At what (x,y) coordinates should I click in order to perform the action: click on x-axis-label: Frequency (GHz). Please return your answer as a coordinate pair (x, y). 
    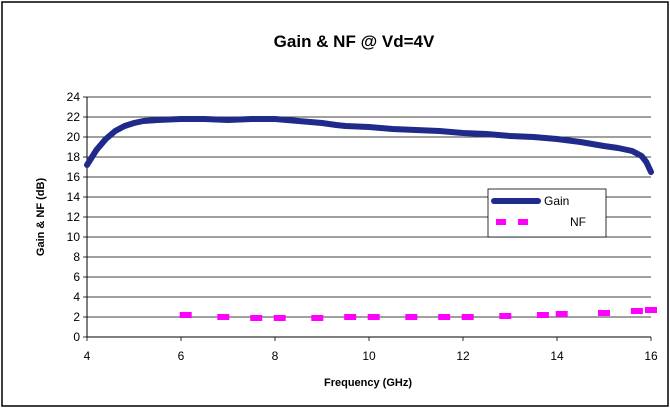
    Looking at the image, I should click on (368, 383).